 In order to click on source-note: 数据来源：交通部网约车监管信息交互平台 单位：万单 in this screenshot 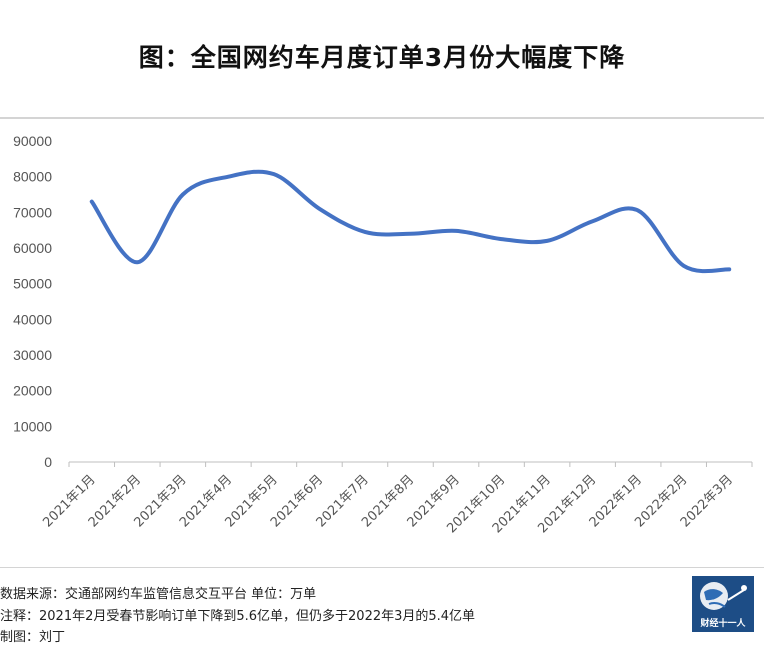, I will do `click(158, 594)`.